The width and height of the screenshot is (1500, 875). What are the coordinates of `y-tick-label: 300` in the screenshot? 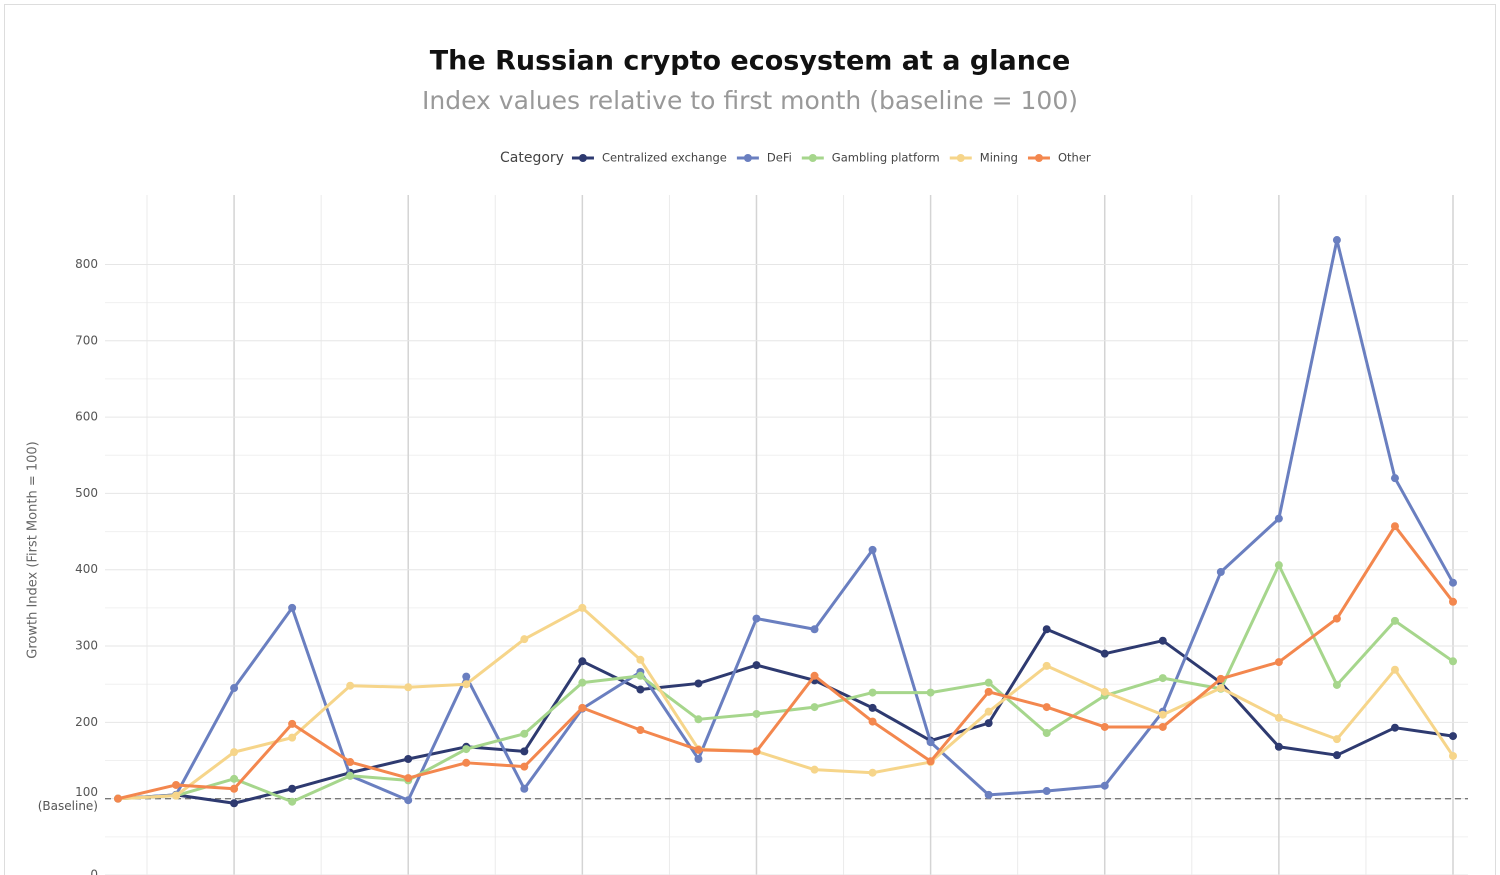 It's located at (86, 646).